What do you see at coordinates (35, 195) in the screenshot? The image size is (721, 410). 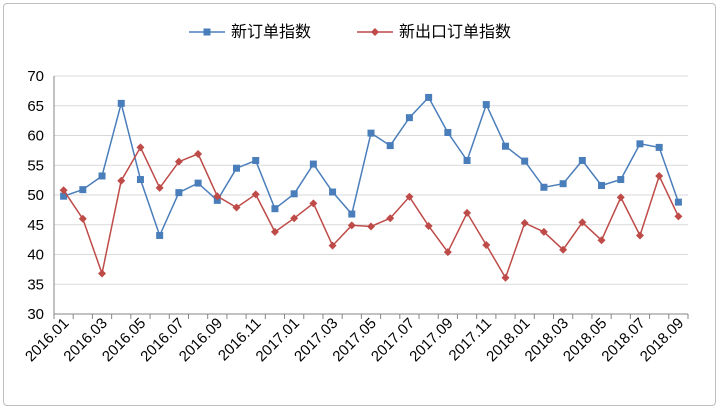 I see `y-tick-label: 50` at bounding box center [35, 195].